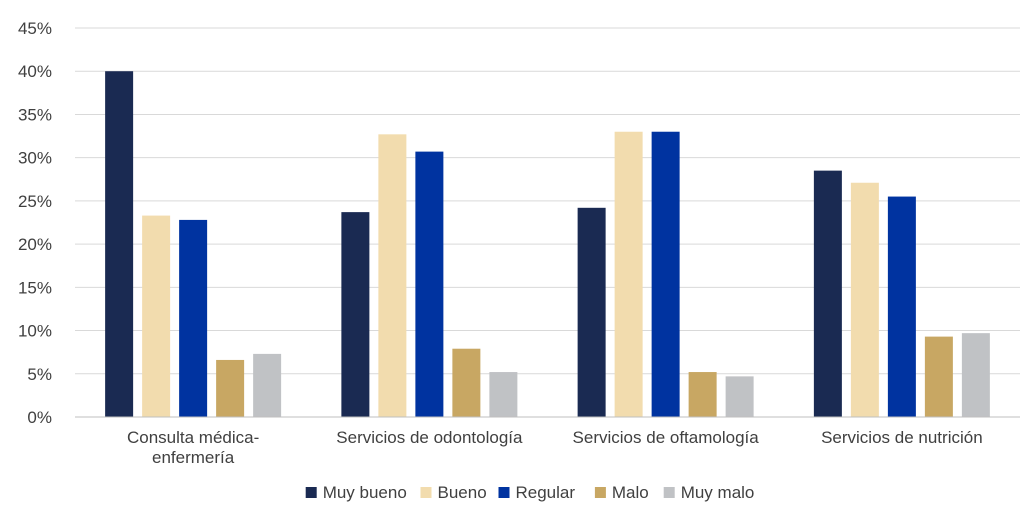 The height and width of the screenshot is (508, 1023). I want to click on y-axis-tick-labels: 0% 5% 10% 15% 20% 25% 30% 35% 40% 45%, so click(35, 223).